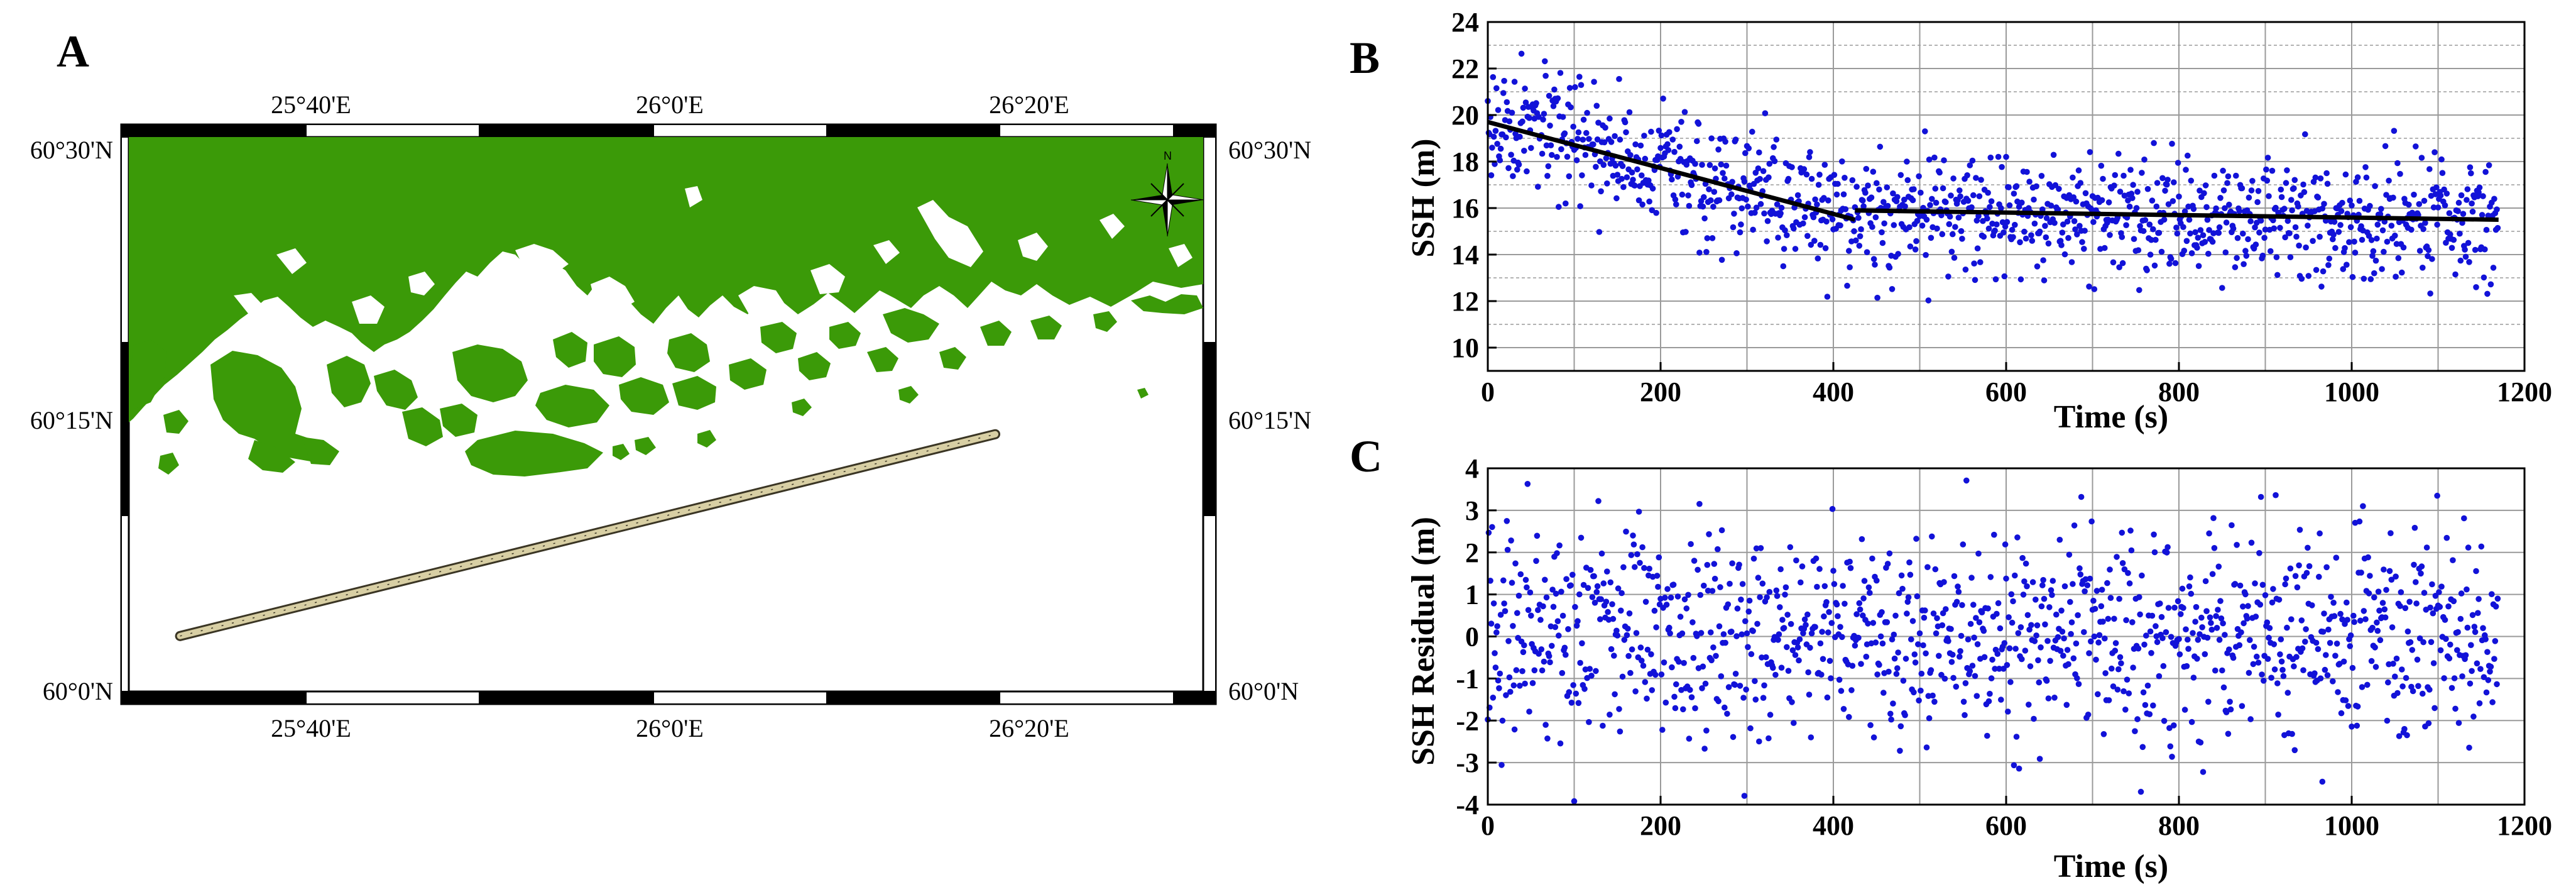  What do you see at coordinates (1168, 156) in the screenshot?
I see `compass-north-label: N` at bounding box center [1168, 156].